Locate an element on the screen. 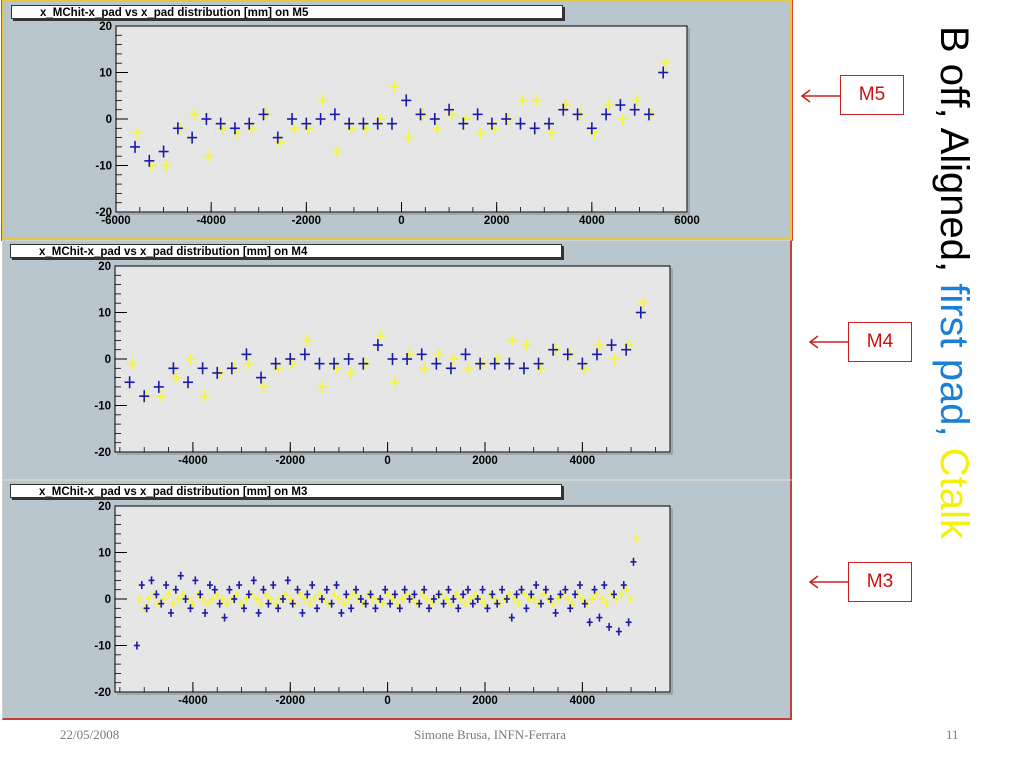 The height and width of the screenshot is (768, 1024). y-tick-label: 20 is located at coordinates (104, 507).